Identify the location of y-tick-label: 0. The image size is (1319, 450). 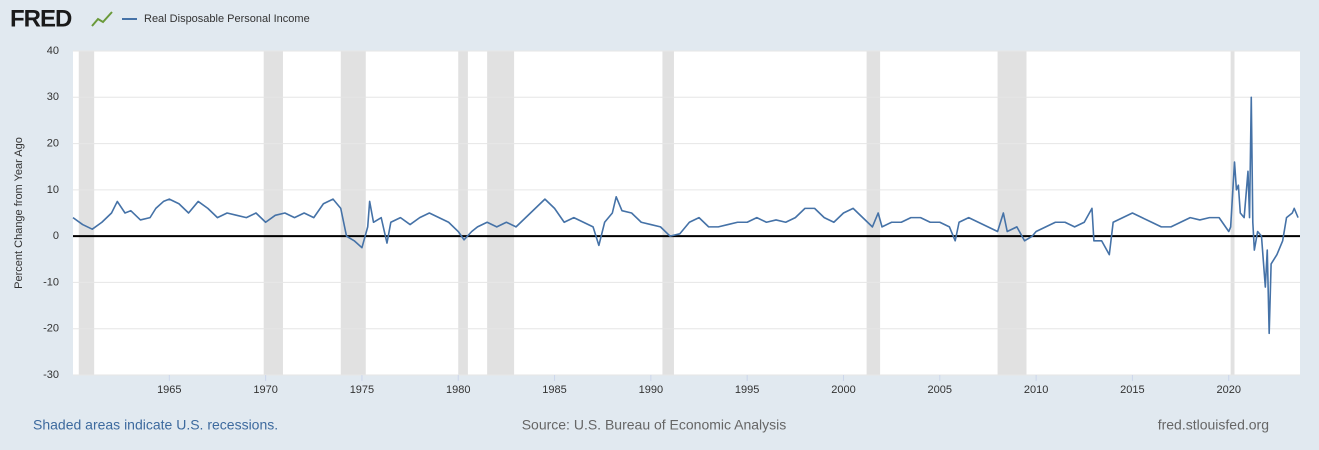
(56, 236).